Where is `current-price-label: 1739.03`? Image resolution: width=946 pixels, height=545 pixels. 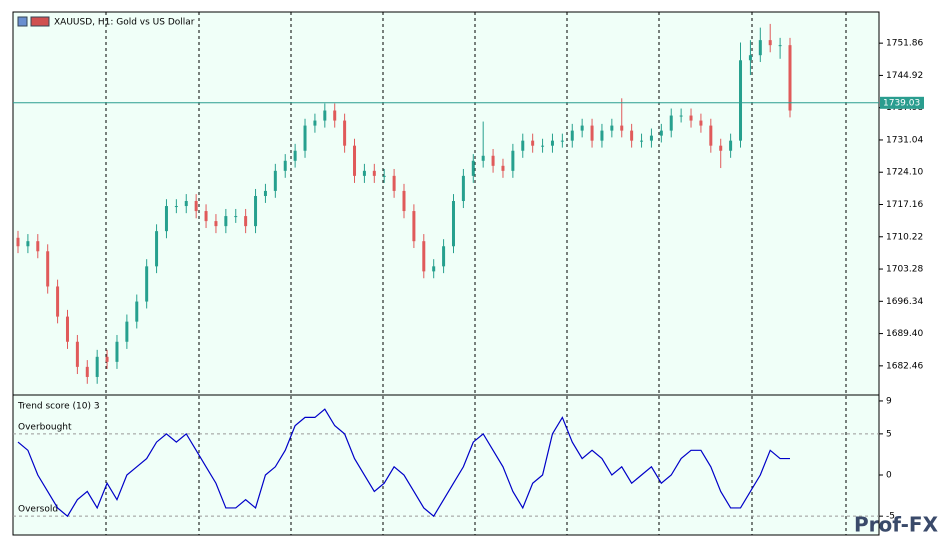 current-price-label: 1739.03 is located at coordinates (901, 103).